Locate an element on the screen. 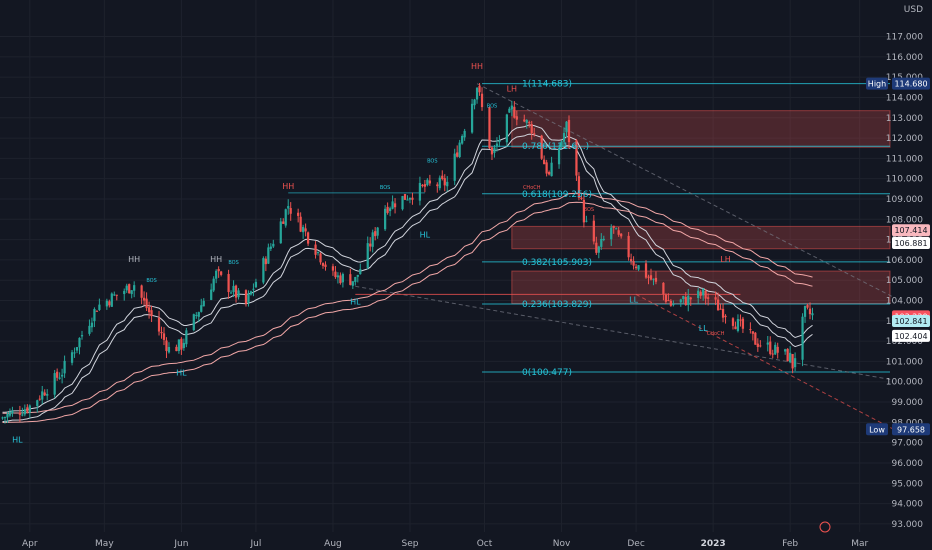  replay-icon is located at coordinates (825, 527).